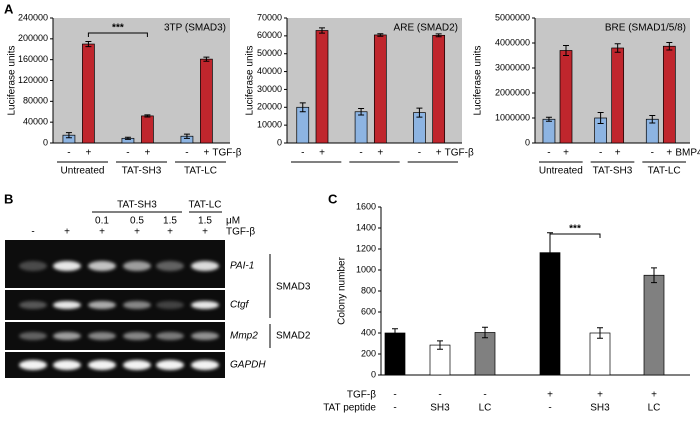 Image resolution: width=700 pixels, height=441 pixels. I want to click on panel-label: A, so click(9, 8).